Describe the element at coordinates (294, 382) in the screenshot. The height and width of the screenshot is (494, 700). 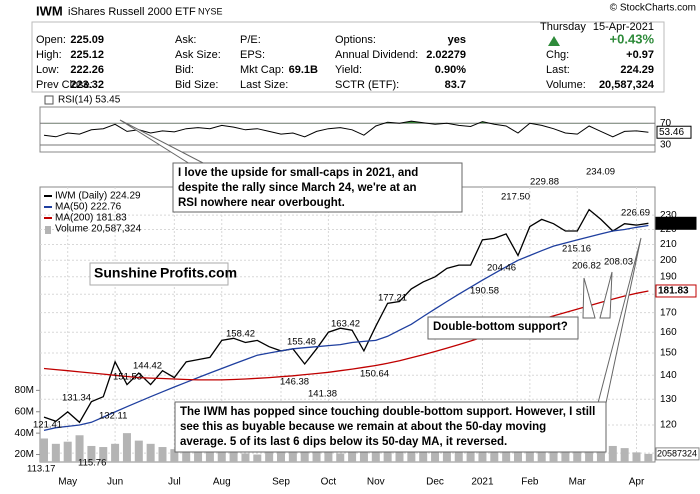
I see `price-label: 146.38` at that location.